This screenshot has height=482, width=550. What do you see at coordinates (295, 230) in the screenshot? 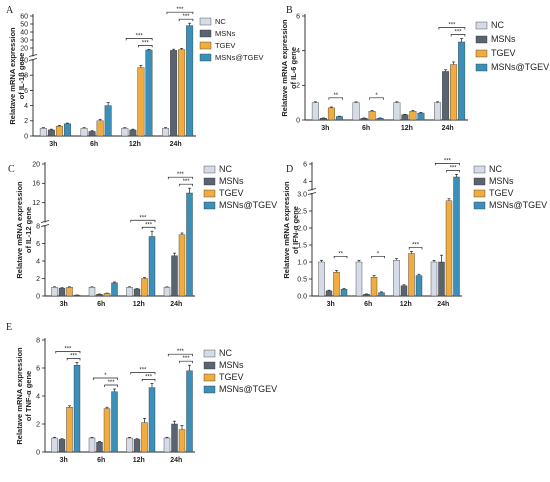
I see `y-axis-label: of IFN-α gene` at bounding box center [295, 230].